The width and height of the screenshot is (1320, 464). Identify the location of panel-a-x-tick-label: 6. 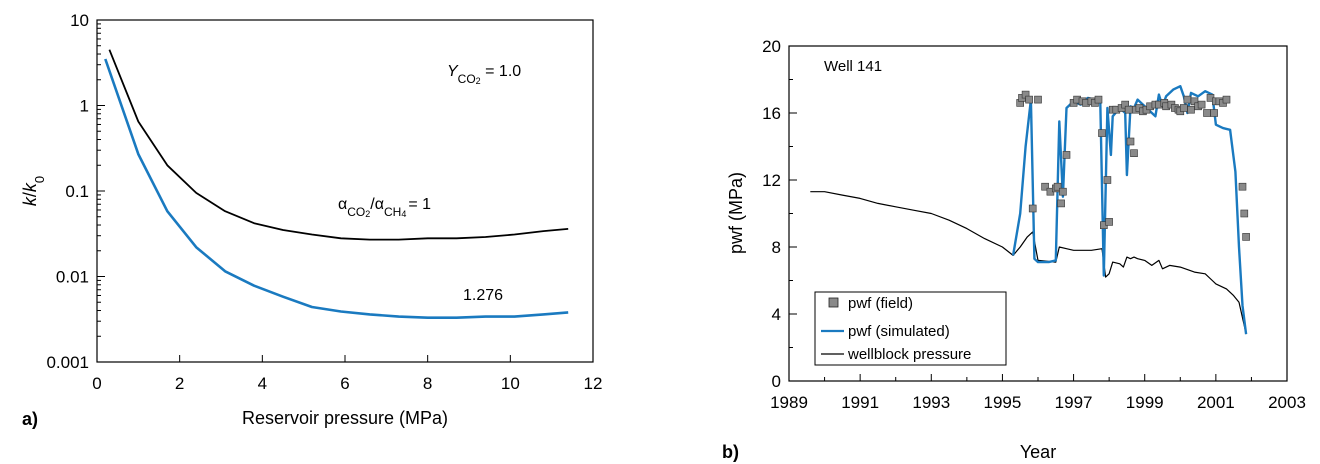
(344, 383).